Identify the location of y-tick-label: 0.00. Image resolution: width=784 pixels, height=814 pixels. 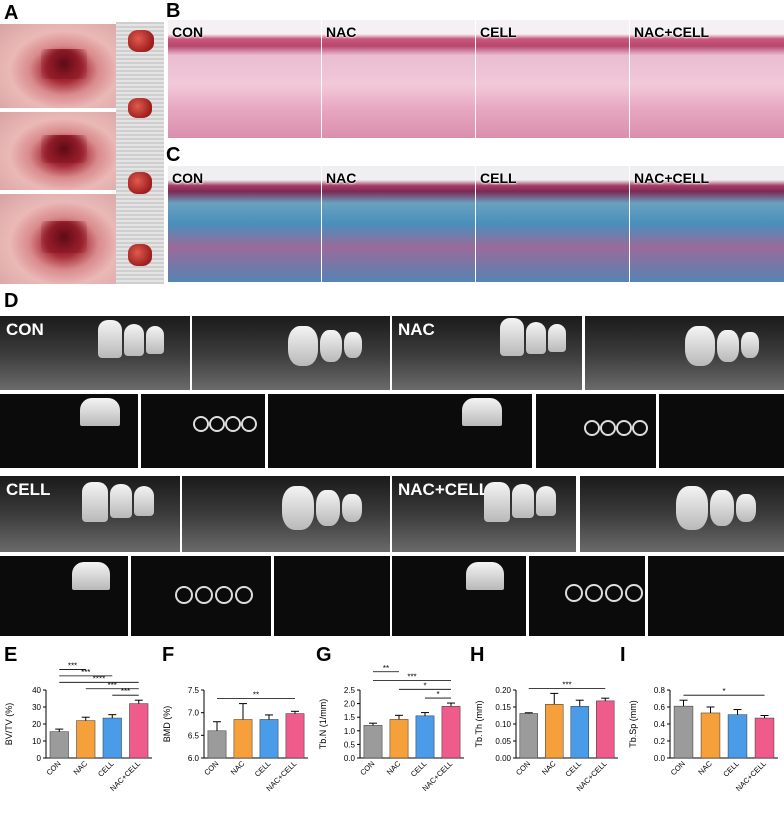
(503, 758).